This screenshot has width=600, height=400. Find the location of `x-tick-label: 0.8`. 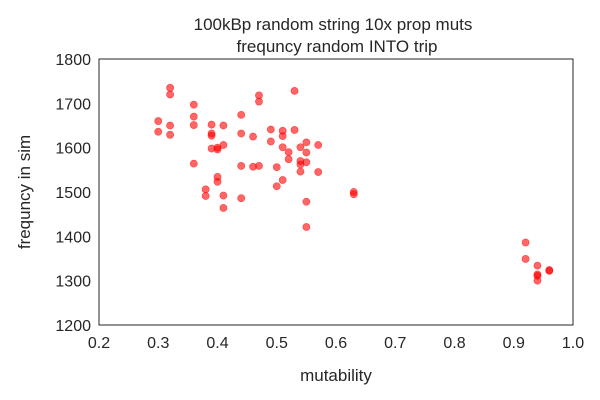

x-tick-label: 0.8 is located at coordinates (454, 343).